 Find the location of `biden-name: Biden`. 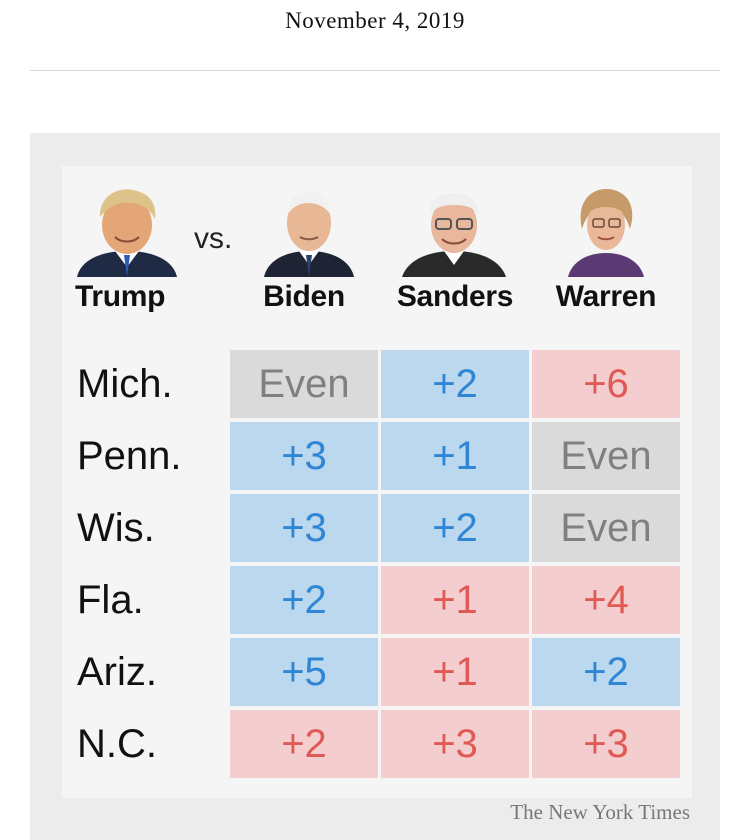

biden-name: Biden is located at coordinates (304, 296).